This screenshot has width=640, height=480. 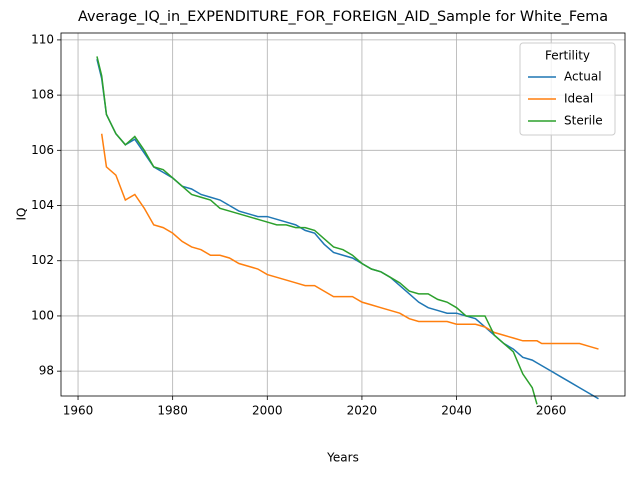 I want to click on y-tick-label: 104, so click(x=42, y=205).